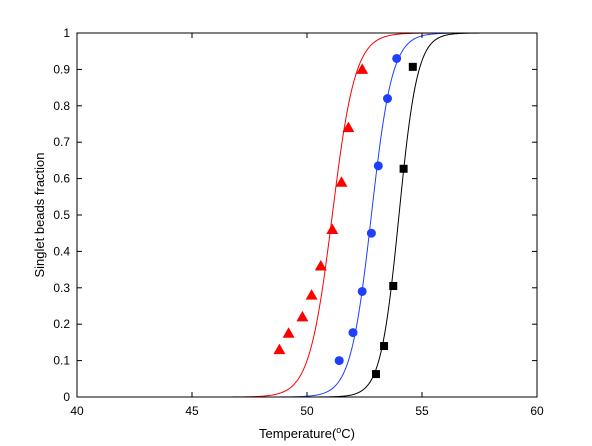 Image resolution: width=592 pixels, height=446 pixels. What do you see at coordinates (537, 411) in the screenshot?
I see `x-tick-label: 60` at bounding box center [537, 411].